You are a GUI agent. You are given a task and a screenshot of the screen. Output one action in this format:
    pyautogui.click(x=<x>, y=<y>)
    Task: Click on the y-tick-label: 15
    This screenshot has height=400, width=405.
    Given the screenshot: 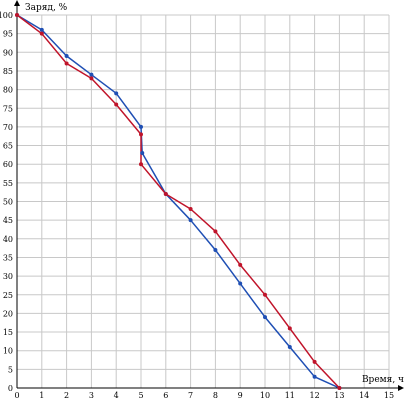 What is the action you would take?
    pyautogui.click(x=8, y=332)
    